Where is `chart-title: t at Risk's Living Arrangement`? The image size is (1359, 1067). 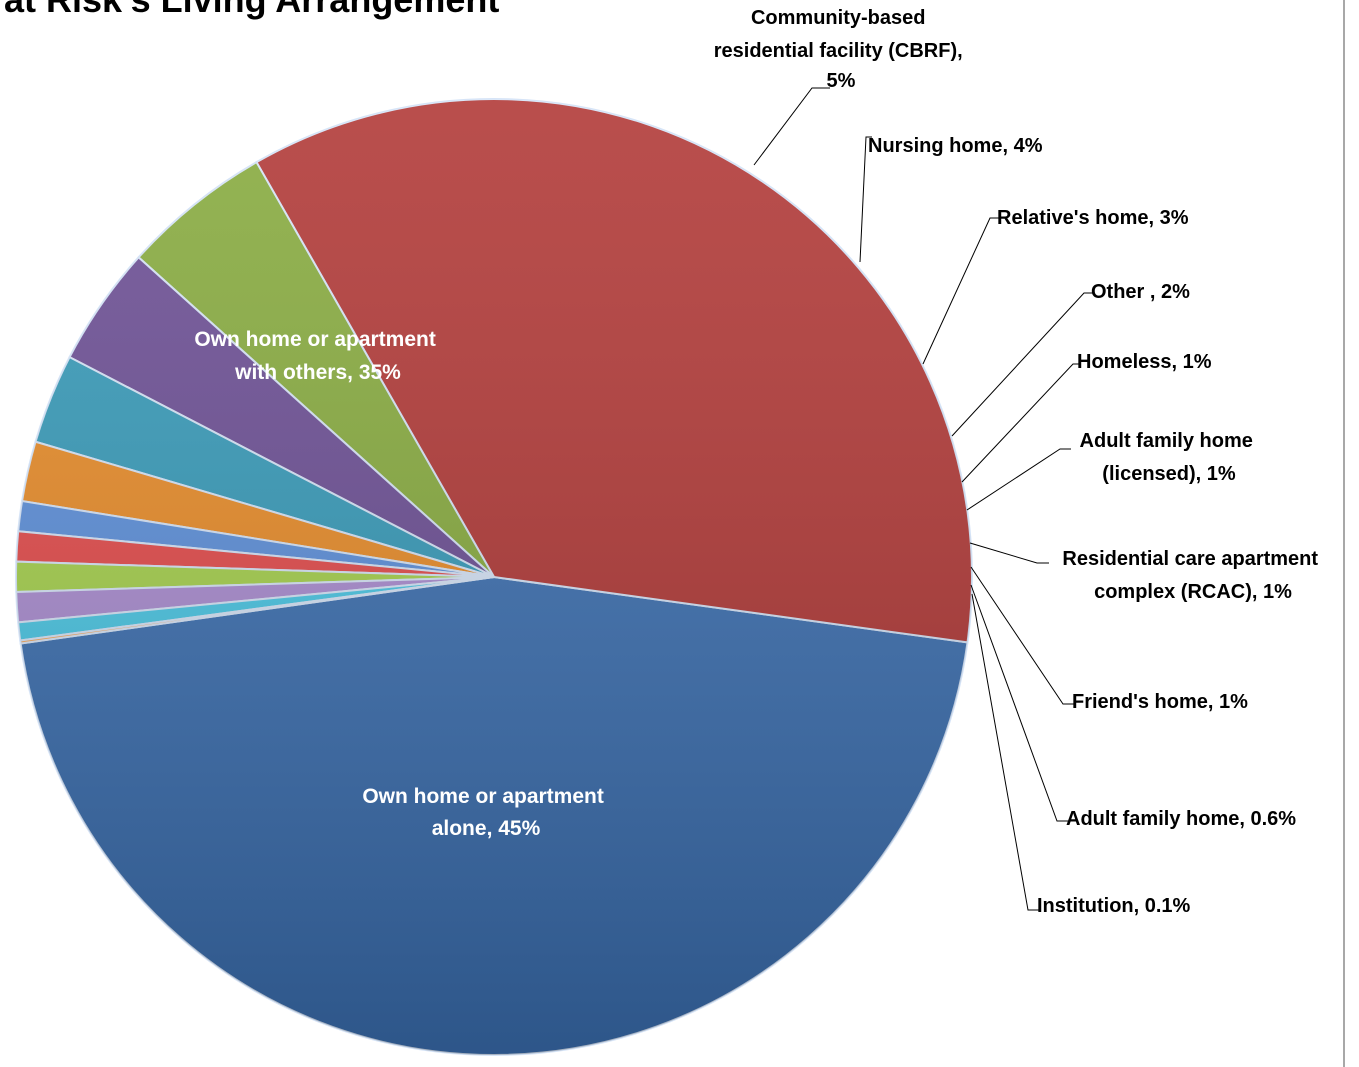
chart-title: t at Risk's Living Arrangement is located at coordinates (249, 10).